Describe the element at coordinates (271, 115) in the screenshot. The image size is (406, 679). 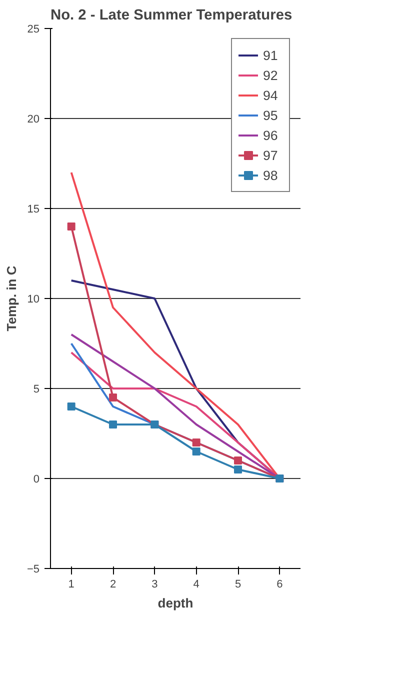
I see `legend-label: 95` at that location.